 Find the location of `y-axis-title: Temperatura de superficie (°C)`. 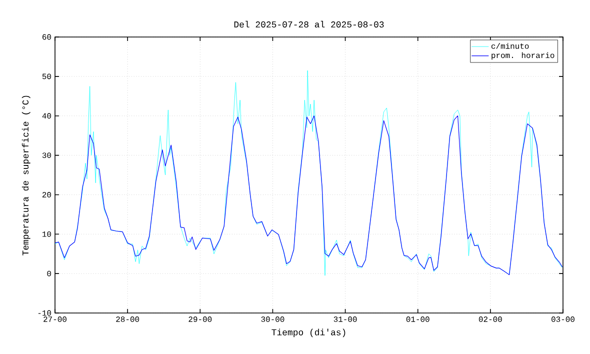

y-axis-title: Temperatura de superficie (°C) is located at coordinates (26, 176).